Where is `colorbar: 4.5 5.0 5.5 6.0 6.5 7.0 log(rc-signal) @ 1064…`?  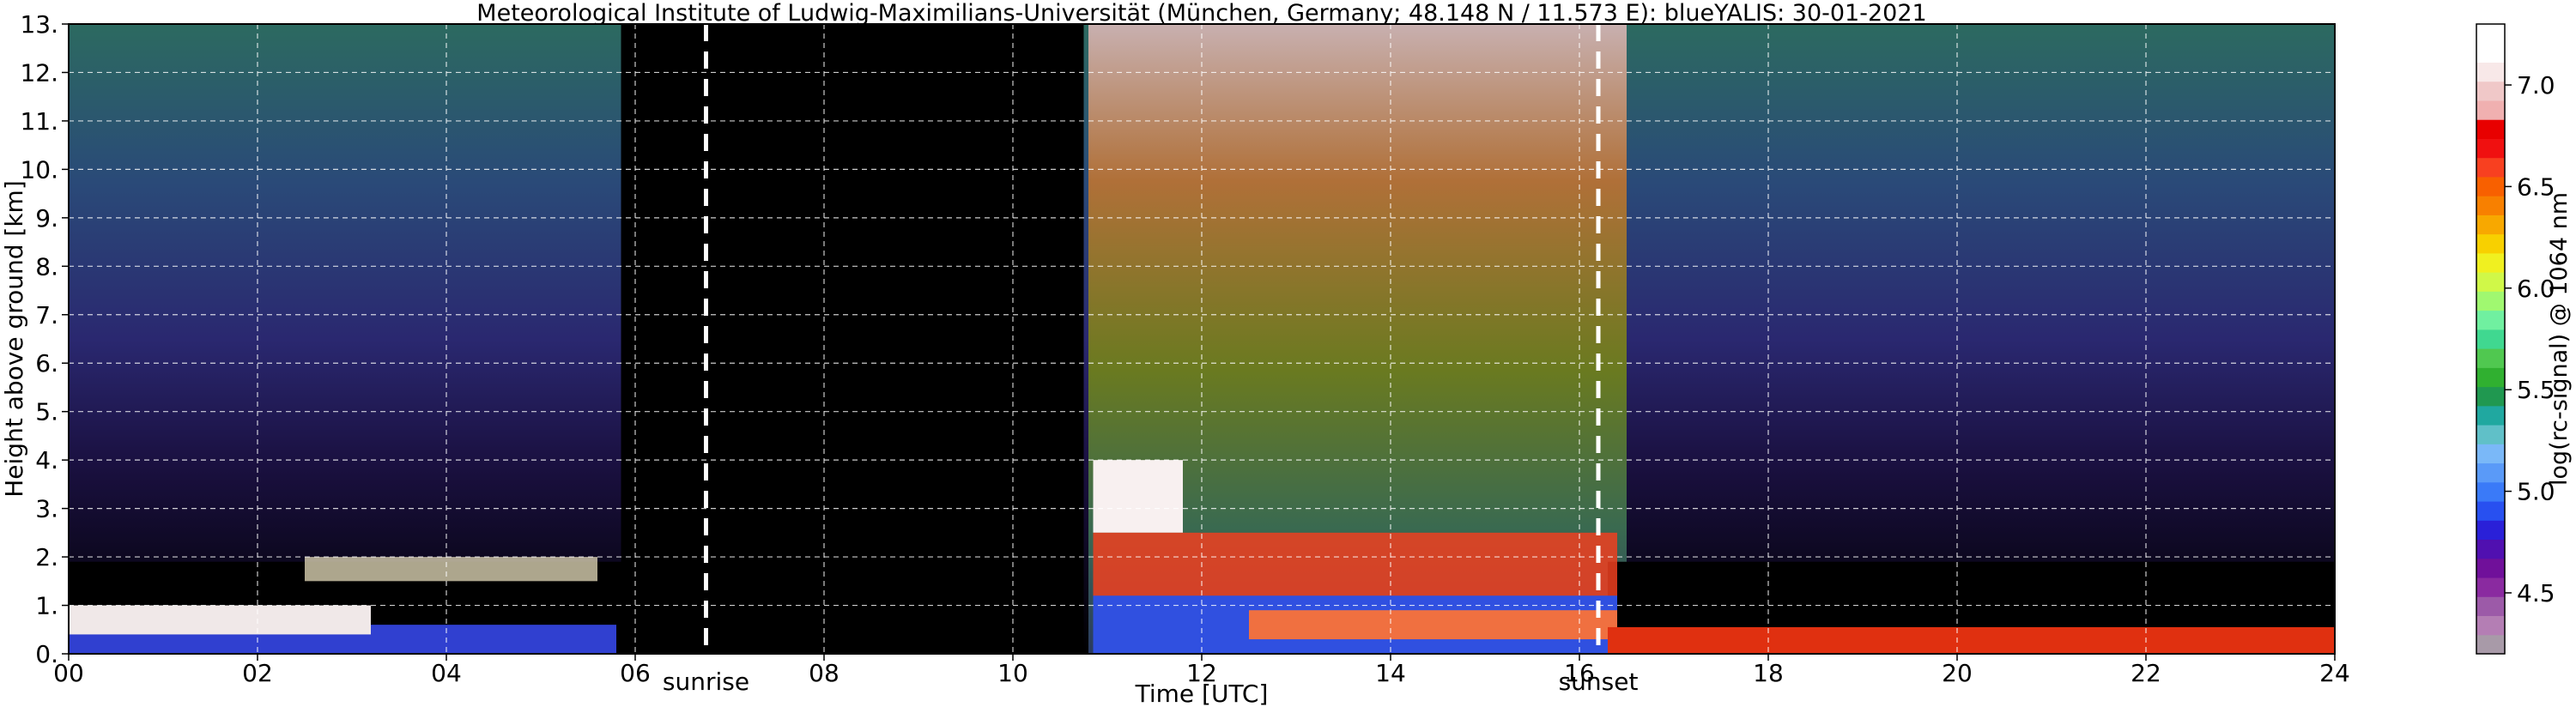
colorbar: 4.5 5.0 5.5 6.0 6.5 7.0 log(rc-signal) @ 1064… is located at coordinates (2524, 339).